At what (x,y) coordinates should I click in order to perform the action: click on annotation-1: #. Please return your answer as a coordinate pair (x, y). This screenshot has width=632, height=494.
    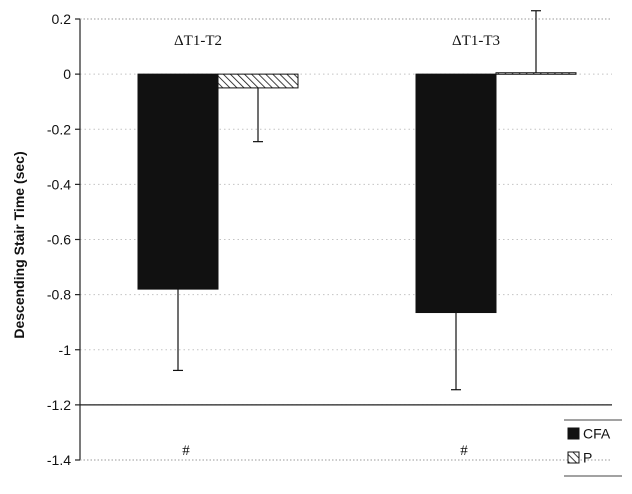
    Looking at the image, I should click on (464, 451).